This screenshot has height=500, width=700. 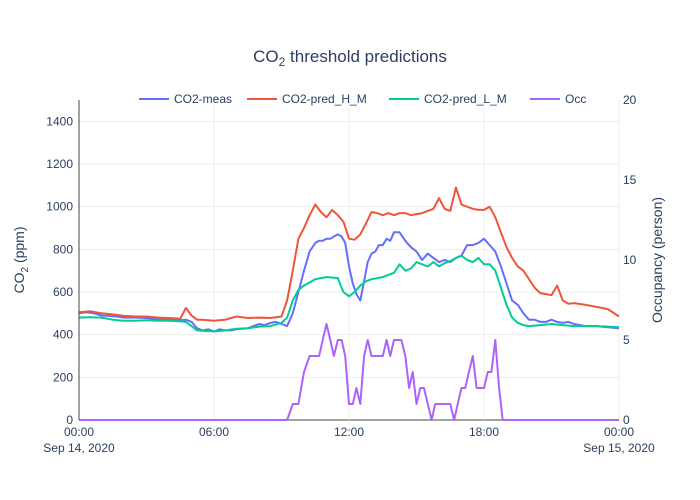 What do you see at coordinates (626, 420) in the screenshot?
I see `y2-tick-label: 0` at bounding box center [626, 420].